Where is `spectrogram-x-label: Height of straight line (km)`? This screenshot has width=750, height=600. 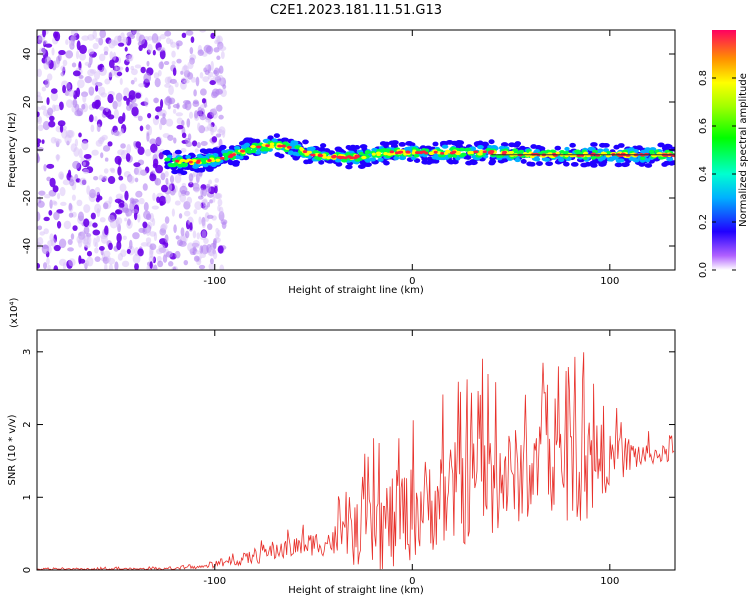
spectrogram-x-label: Height of straight line (km) is located at coordinates (356, 290).